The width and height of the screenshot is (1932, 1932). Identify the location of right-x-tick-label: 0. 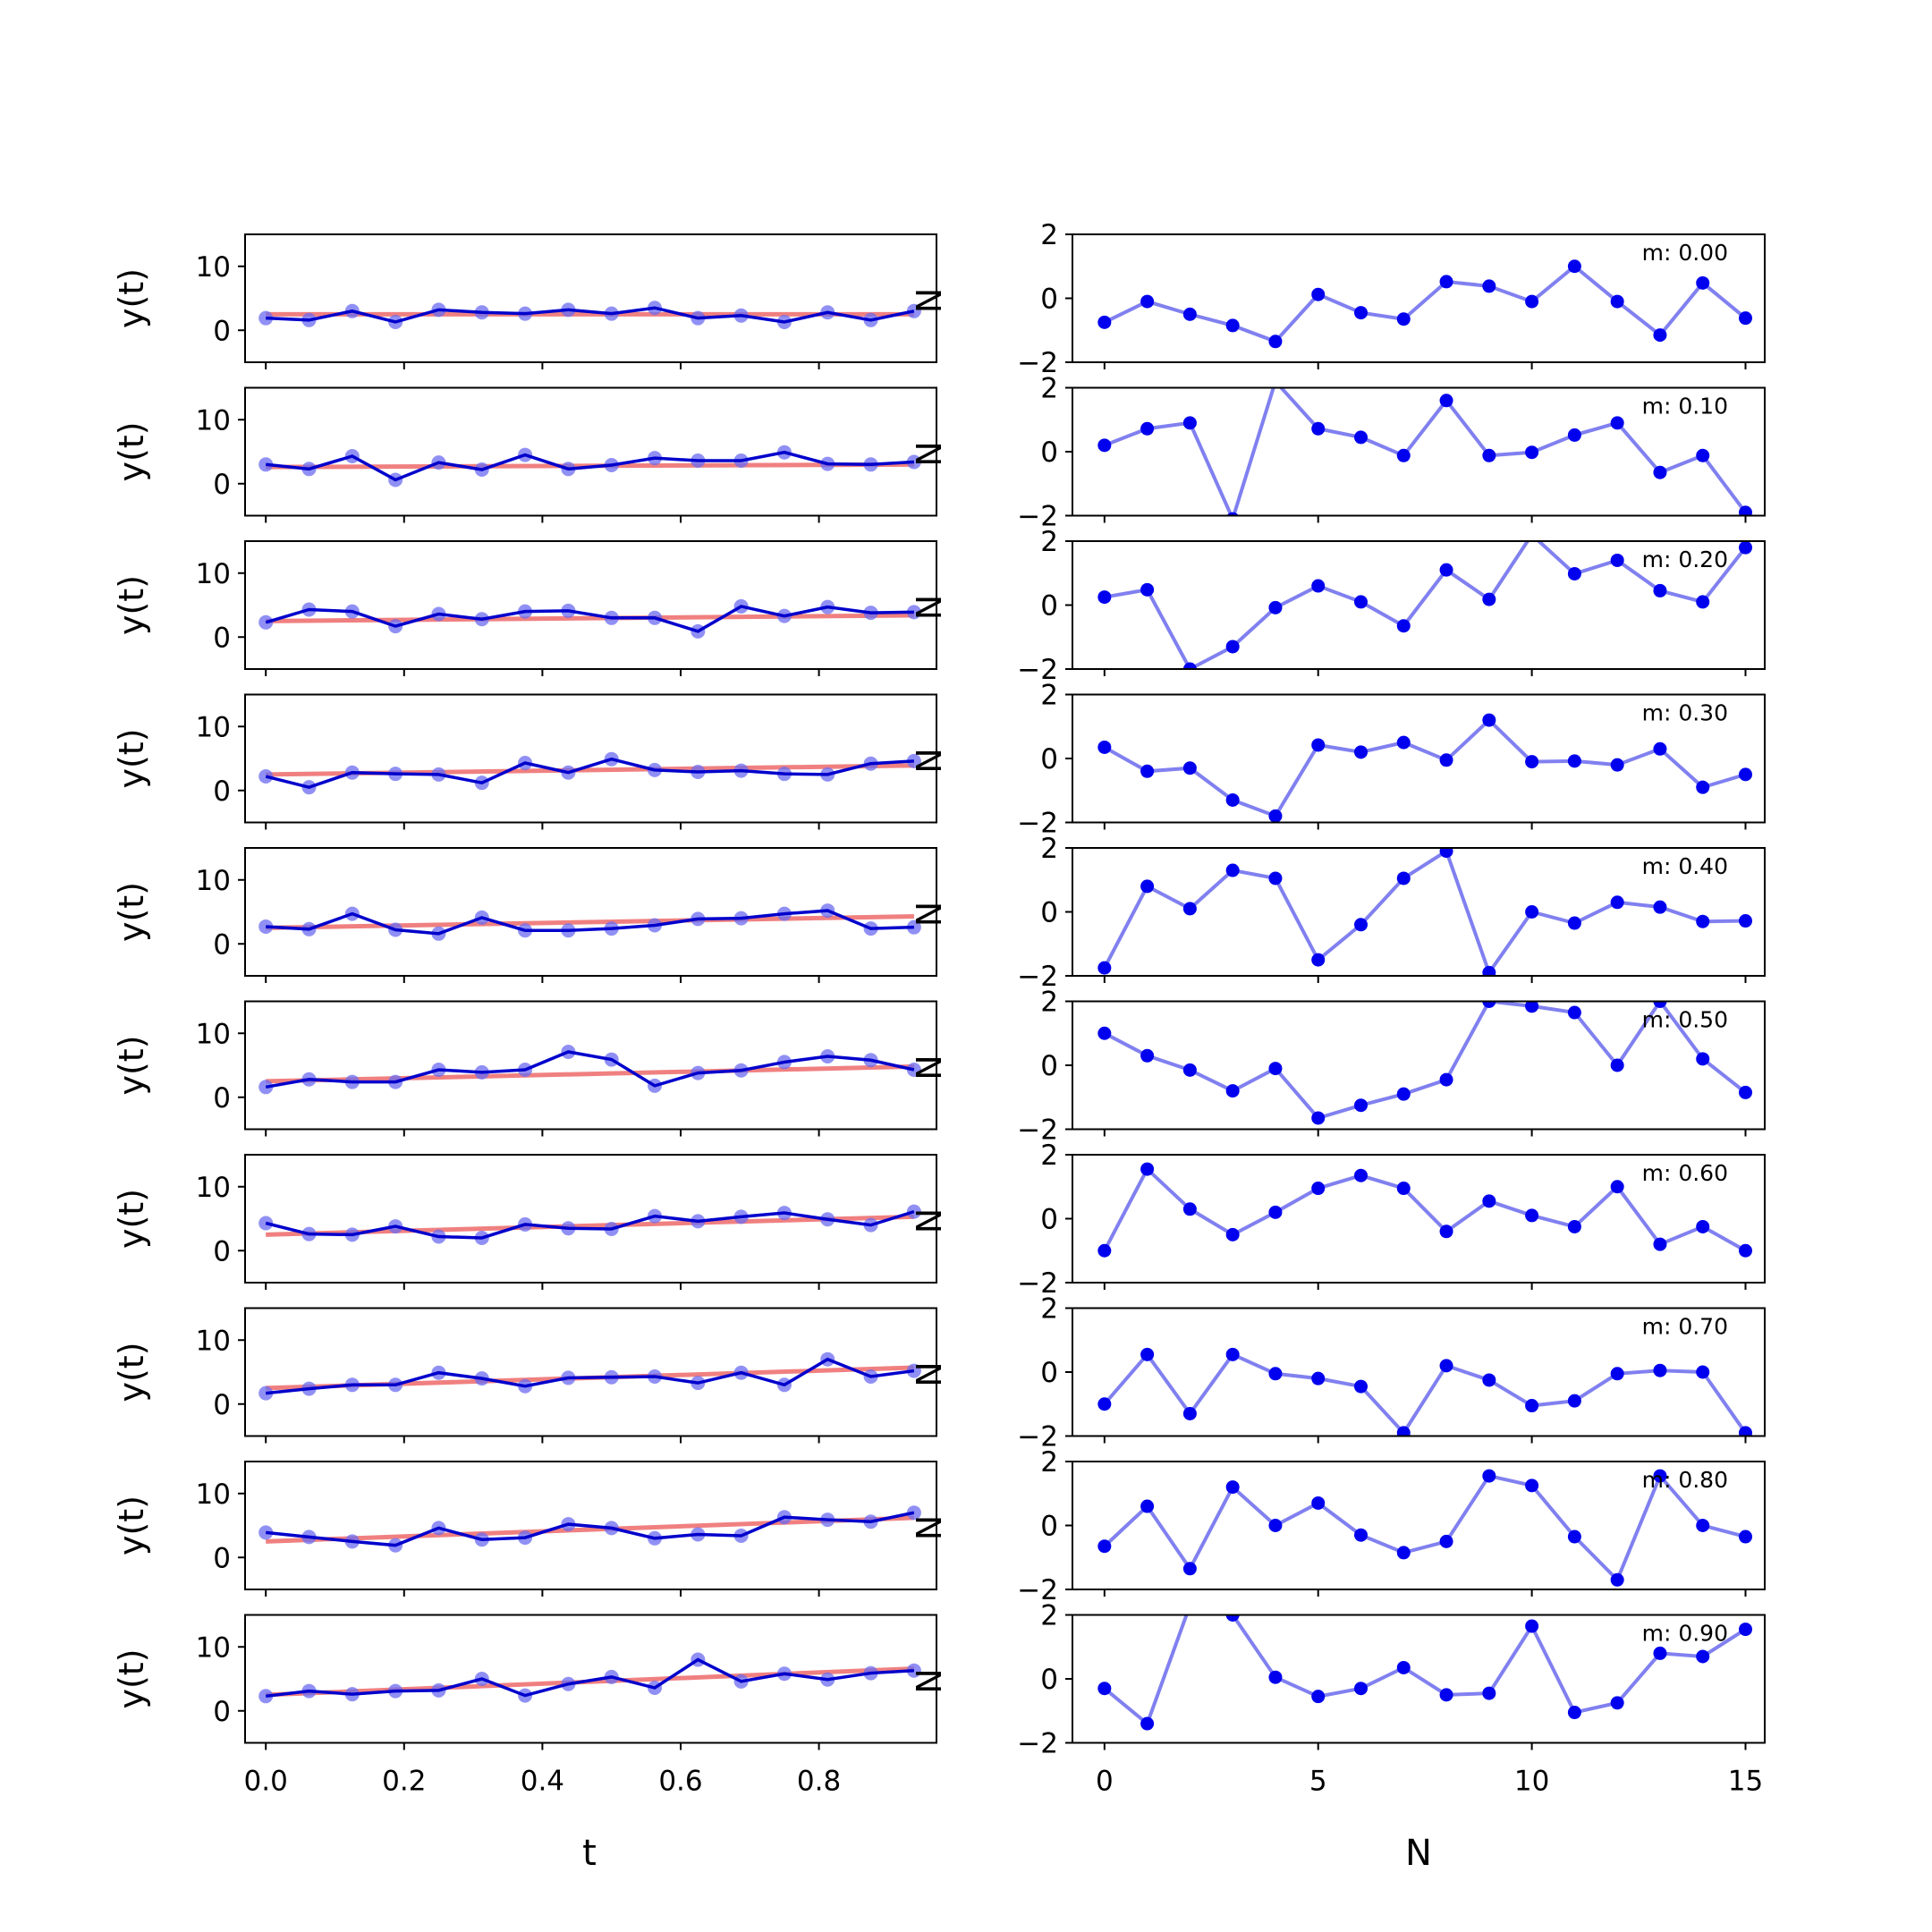
(1105, 1782).